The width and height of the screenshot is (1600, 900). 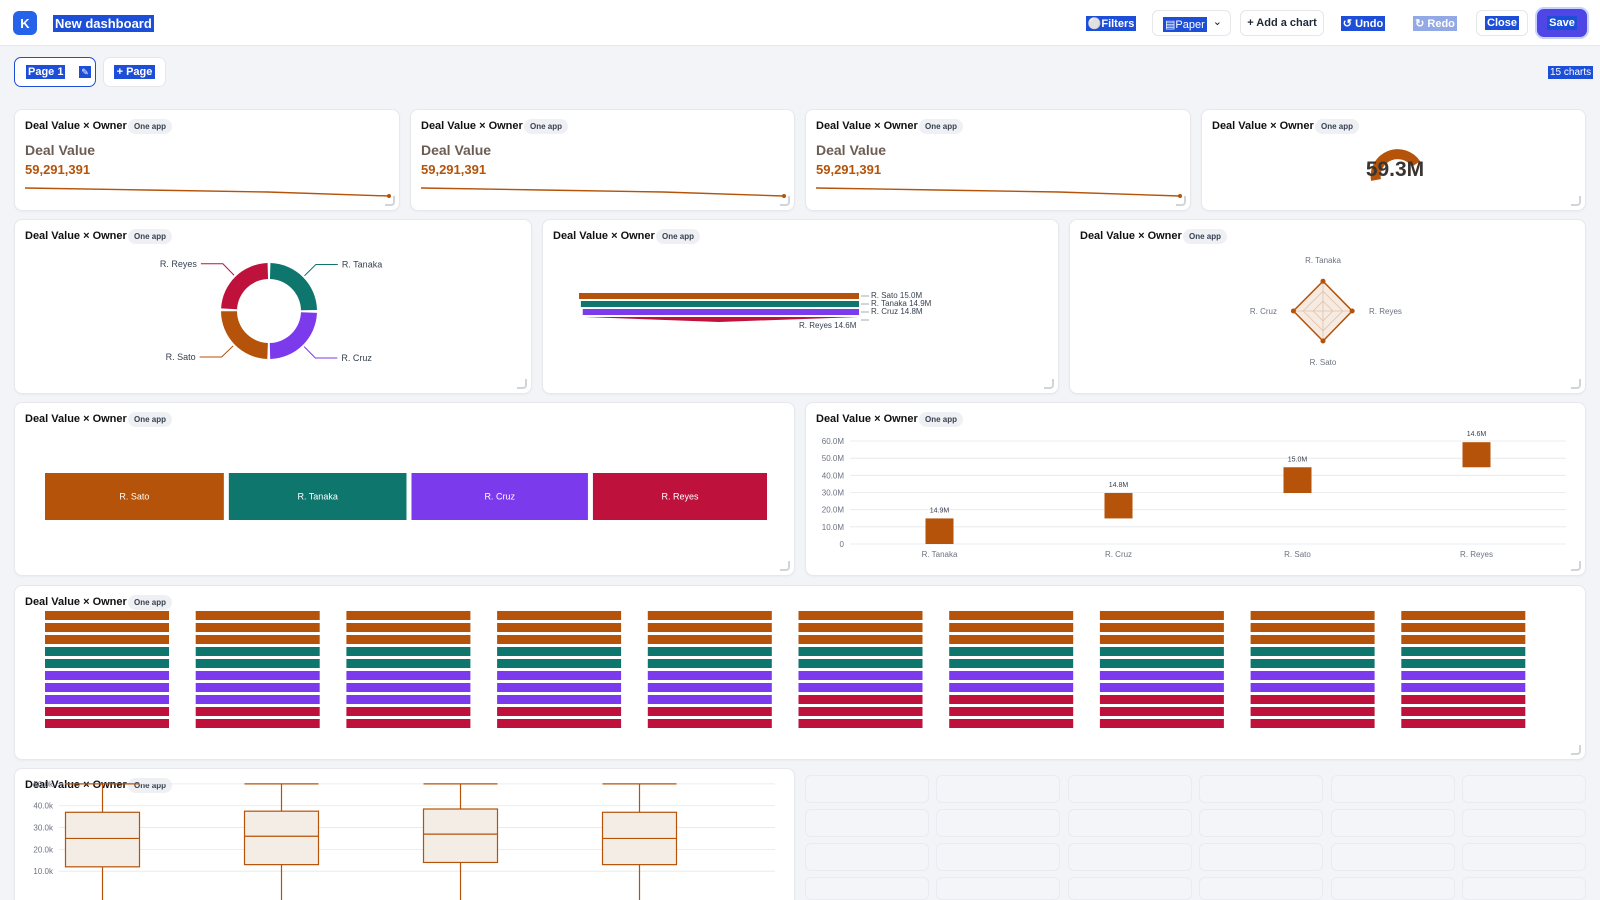 I want to click on add-chart-label: + Add a chart, so click(x=1282, y=23).